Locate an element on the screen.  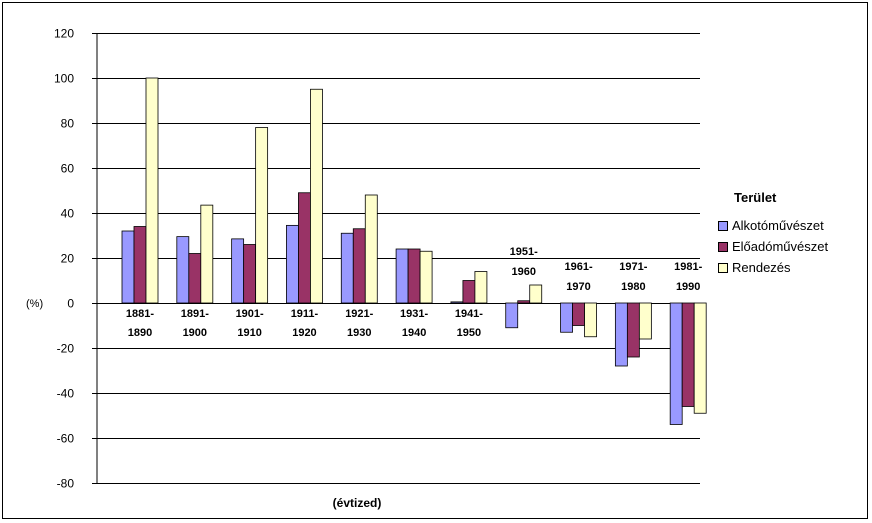
x-tick-label: 1901- is located at coordinates (250, 314).